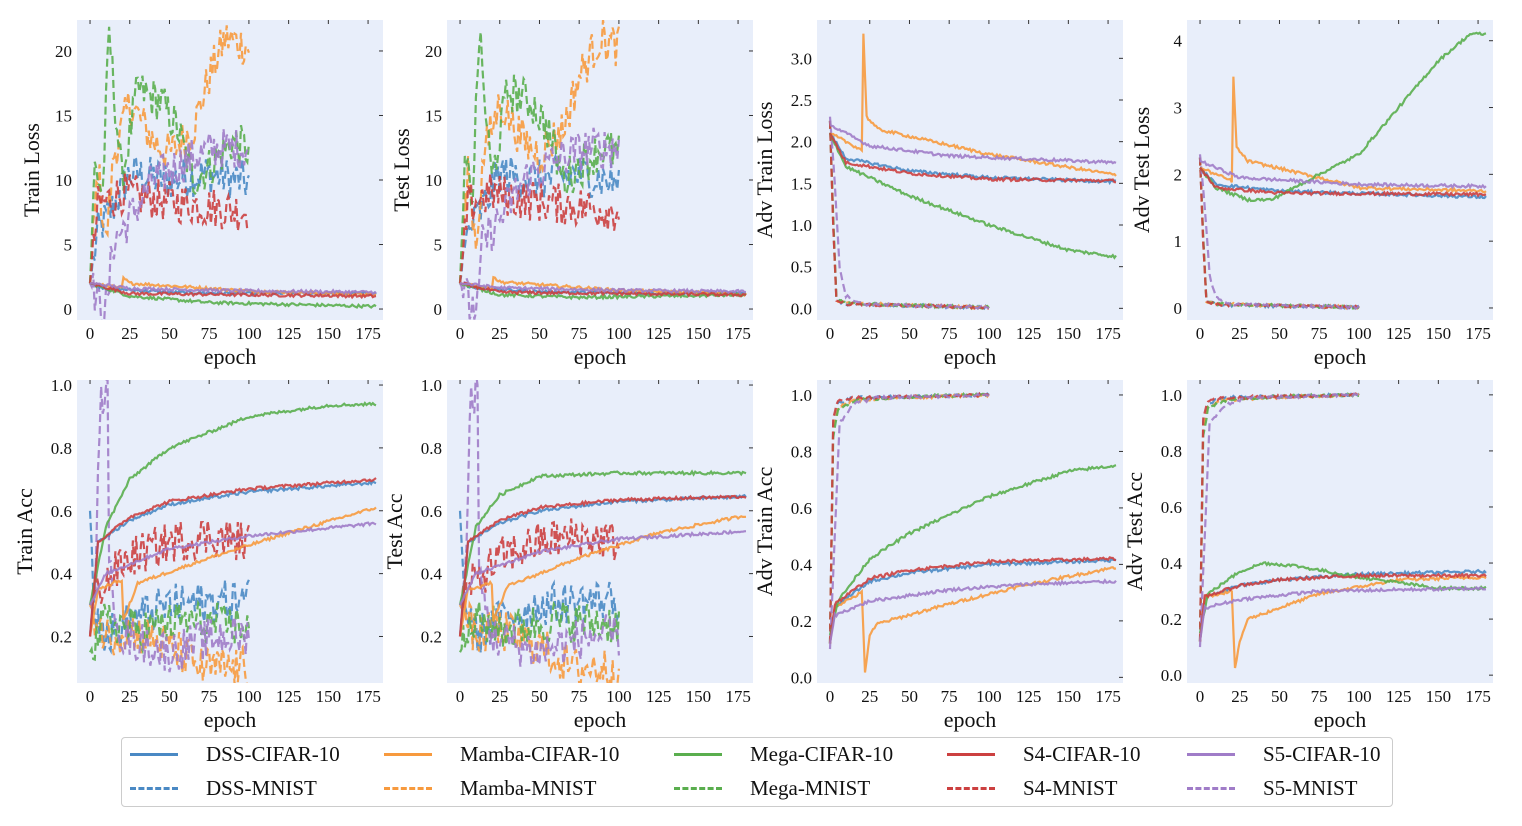 This screenshot has width=1522, height=826. I want to click on y-tick-label: 0.2, so click(431, 636).